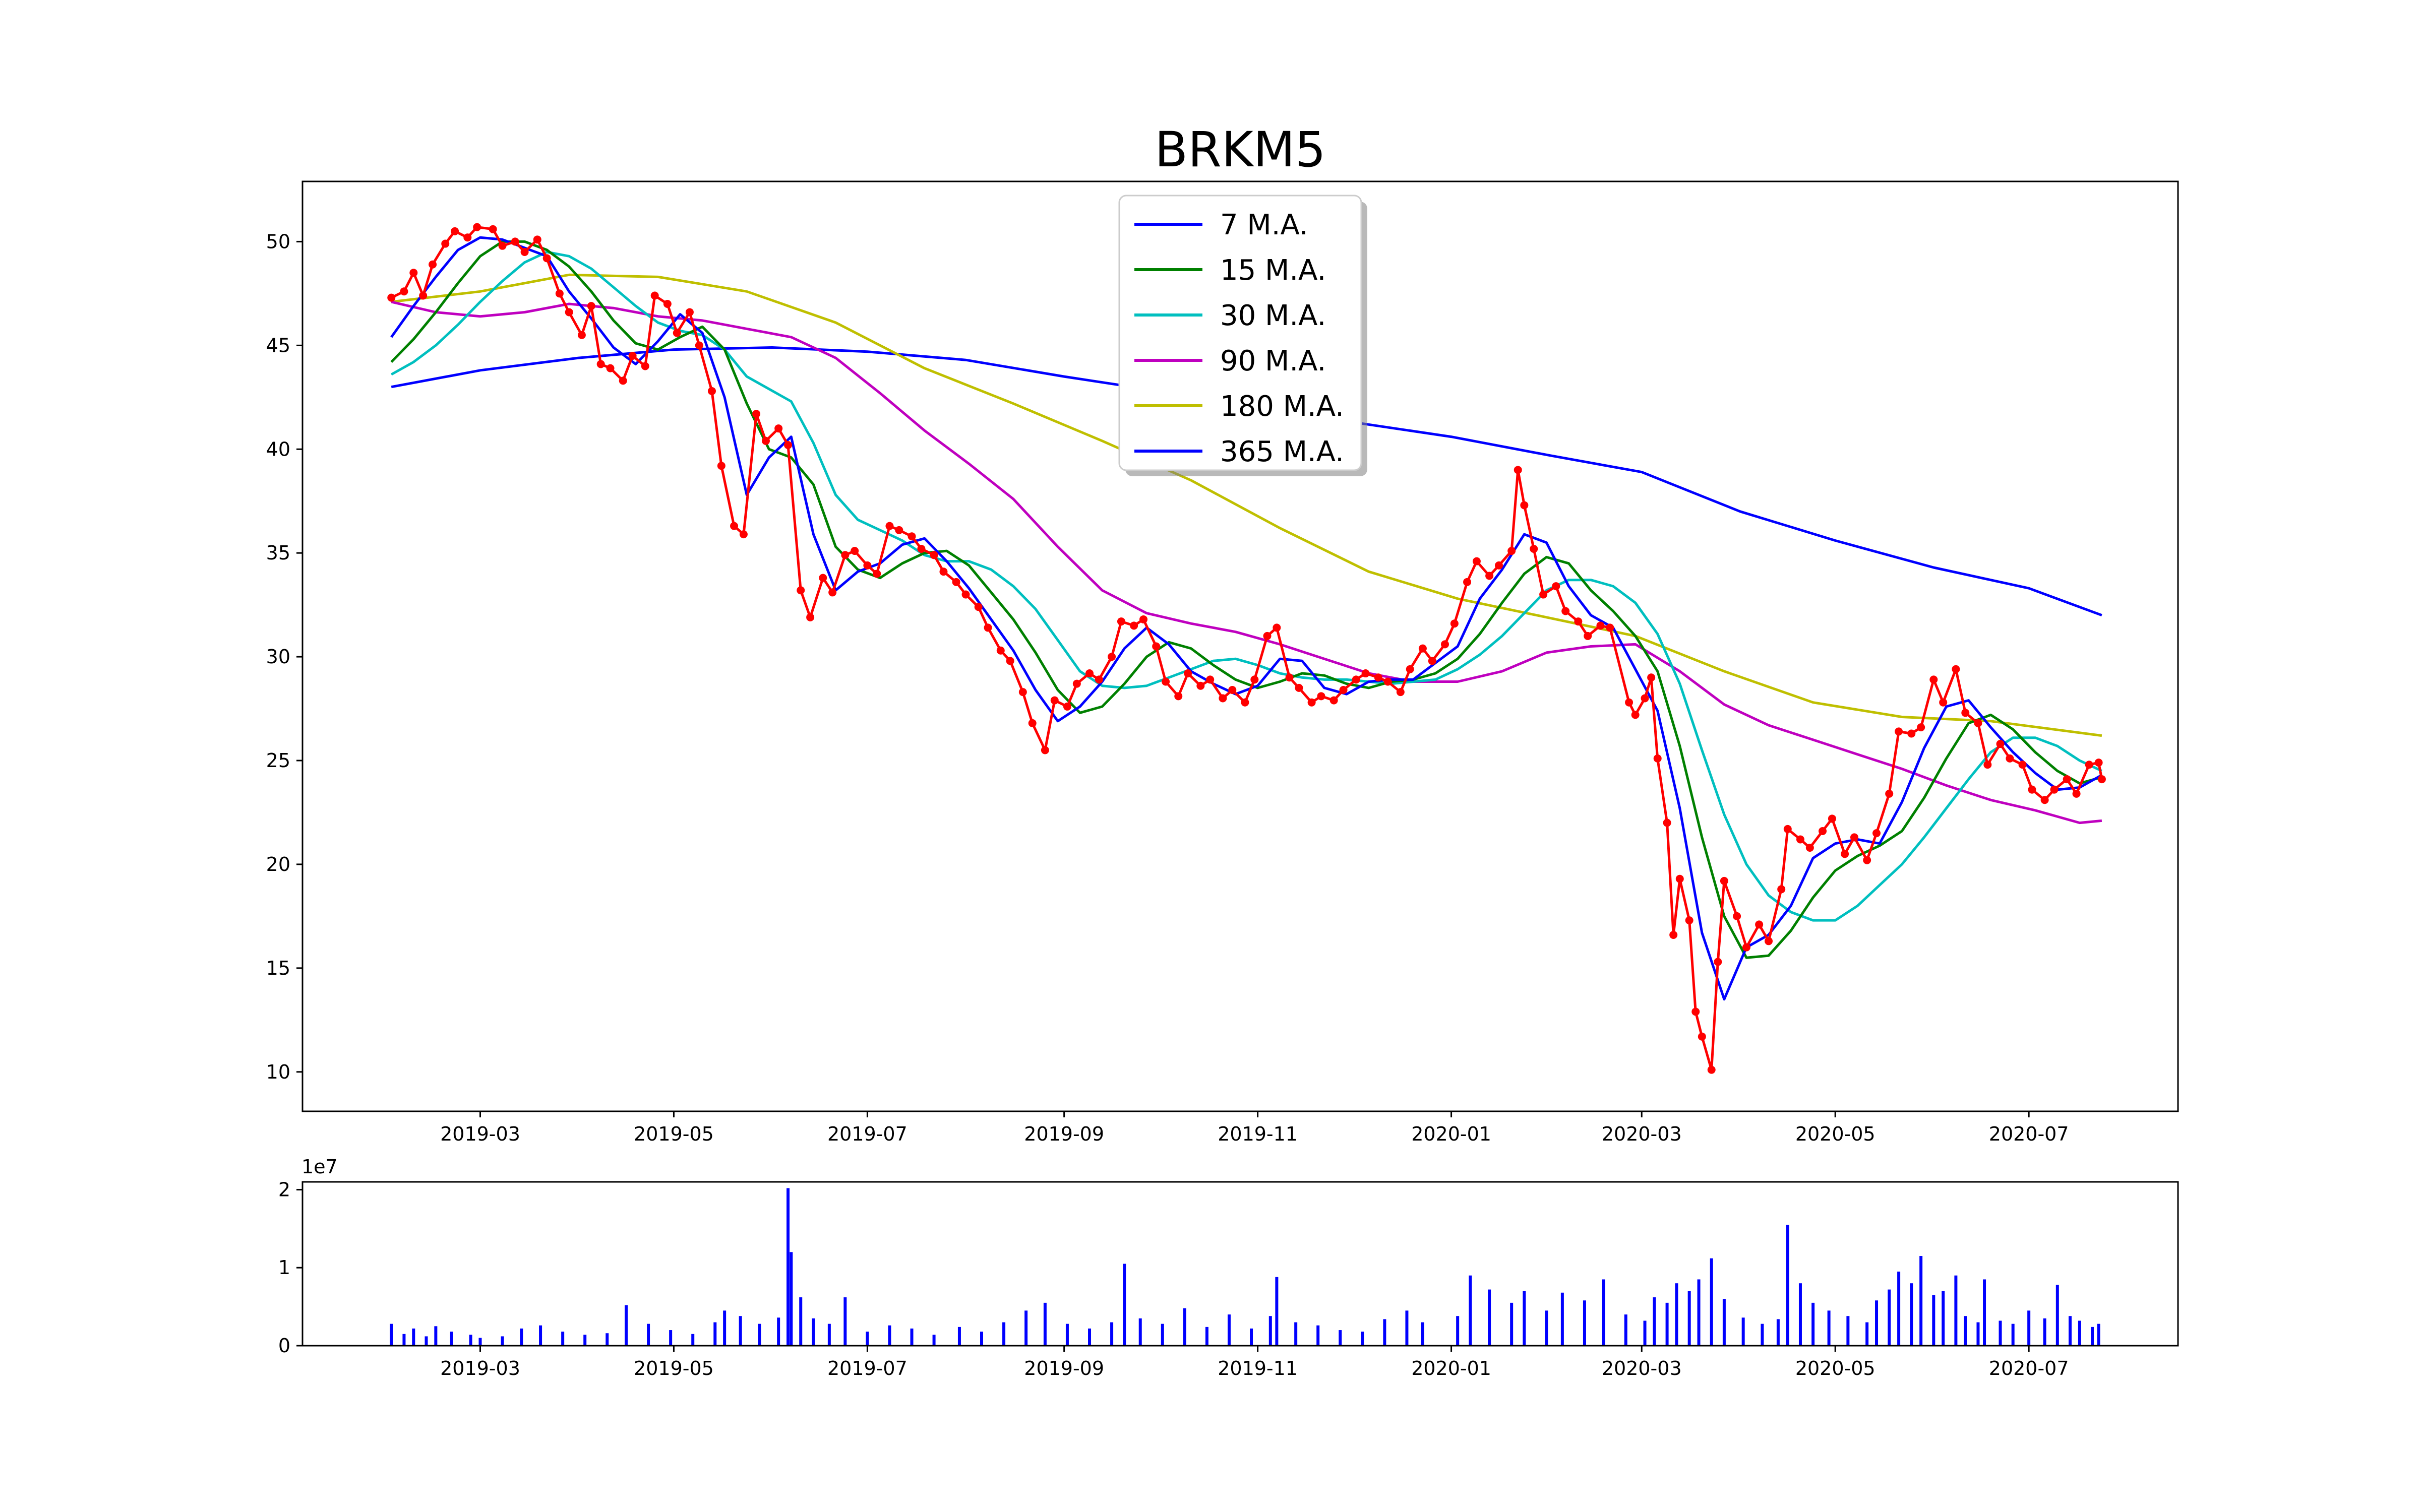 This screenshot has width=2420, height=1512. I want to click on legend-label-180-m-a: 180 M.A., so click(1282, 406).